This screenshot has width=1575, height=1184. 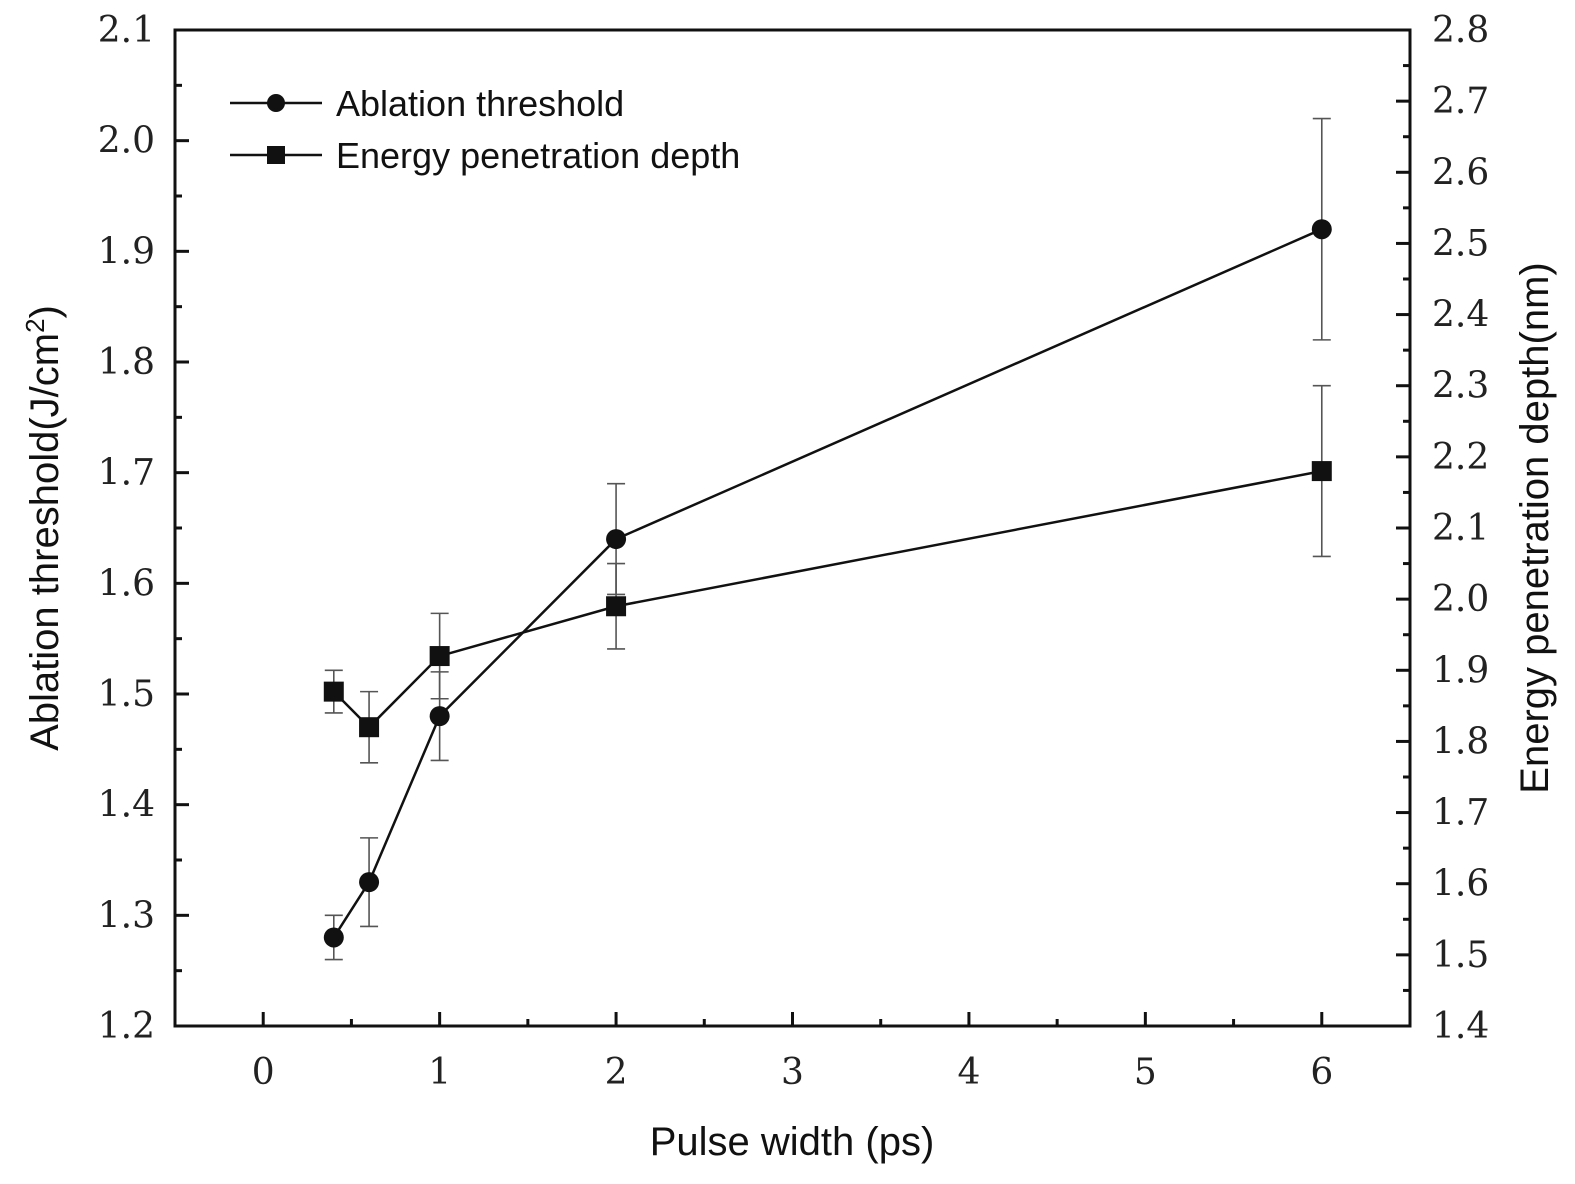 I want to click on y-right-tick-label: 2.3, so click(x=1460, y=386).